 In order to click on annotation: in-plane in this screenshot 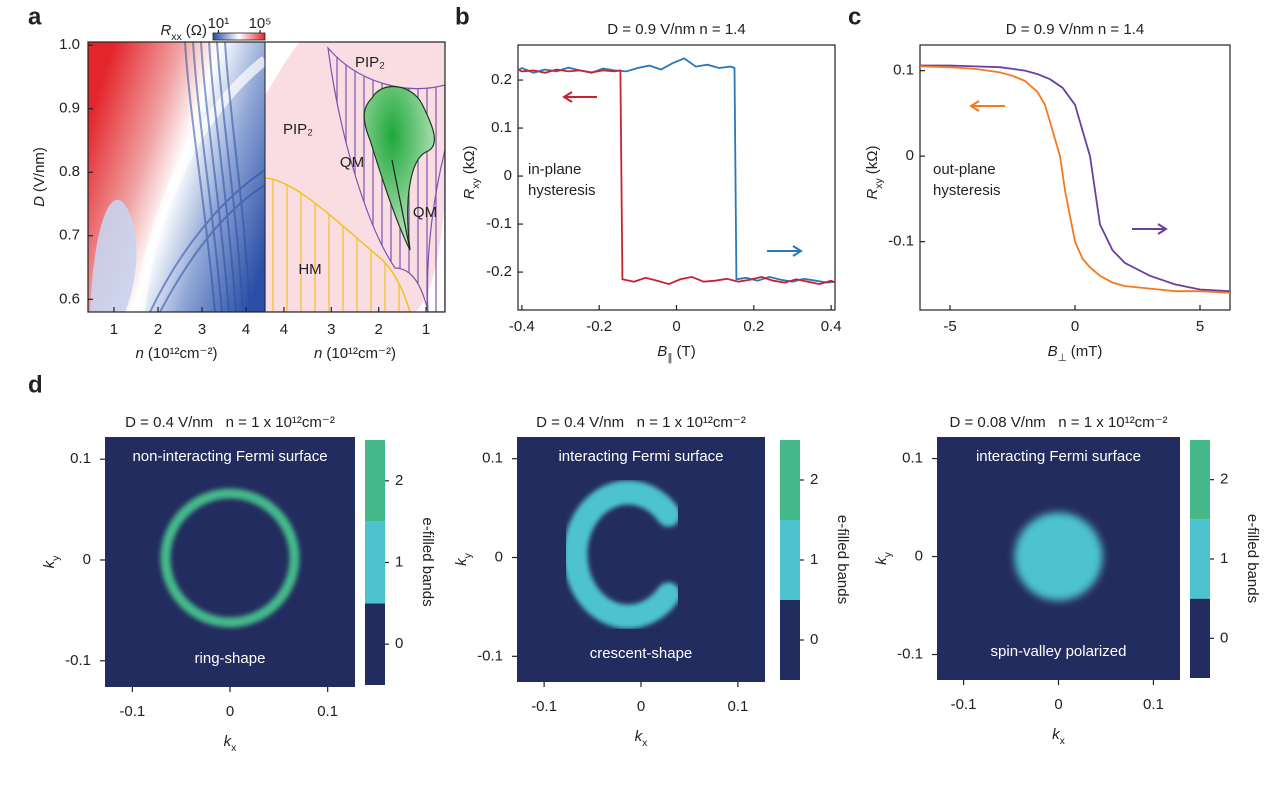, I will do `click(554, 169)`.